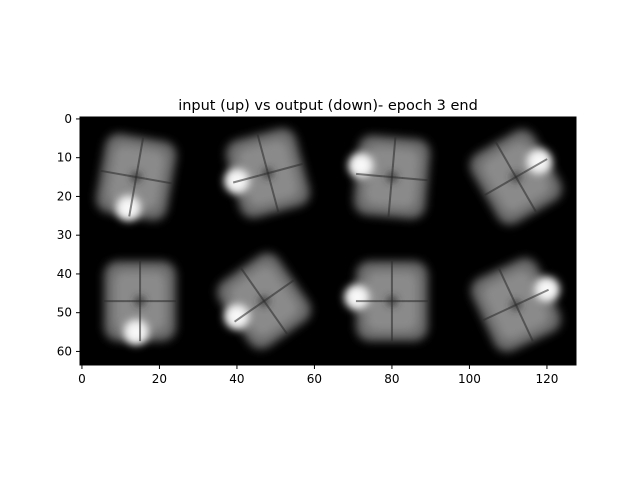 The width and height of the screenshot is (640, 480). Describe the element at coordinates (64, 313) in the screenshot. I see `y-tick-label: 50` at that location.